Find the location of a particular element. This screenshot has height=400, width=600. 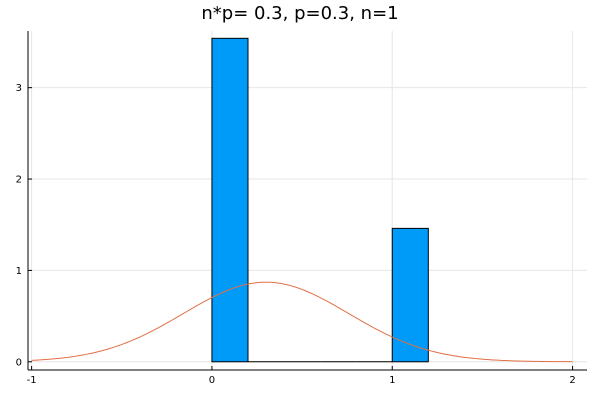

y-tick-label: 3 is located at coordinates (19, 88).